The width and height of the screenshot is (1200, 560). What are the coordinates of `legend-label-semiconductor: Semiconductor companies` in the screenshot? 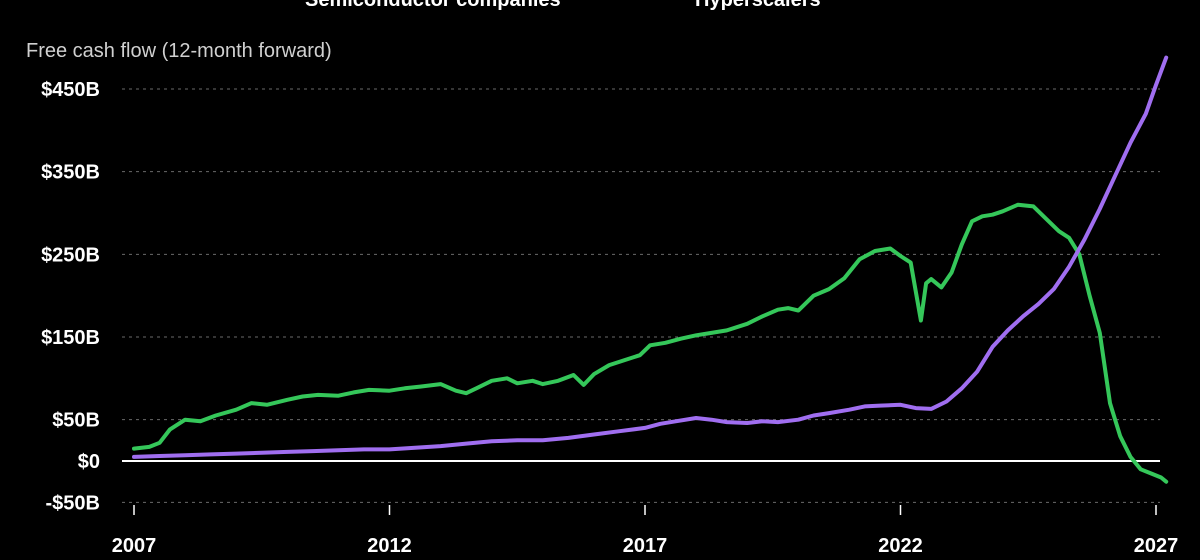 It's located at (433, 5).